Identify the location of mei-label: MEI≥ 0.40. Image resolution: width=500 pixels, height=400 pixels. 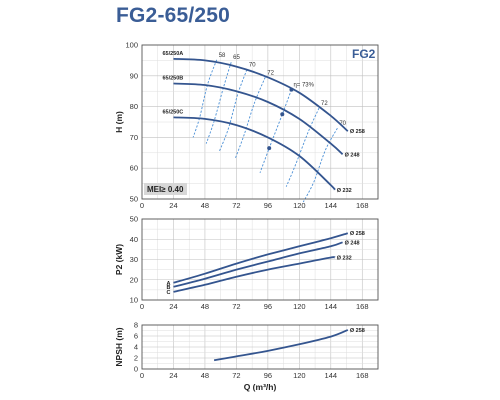
(165, 189).